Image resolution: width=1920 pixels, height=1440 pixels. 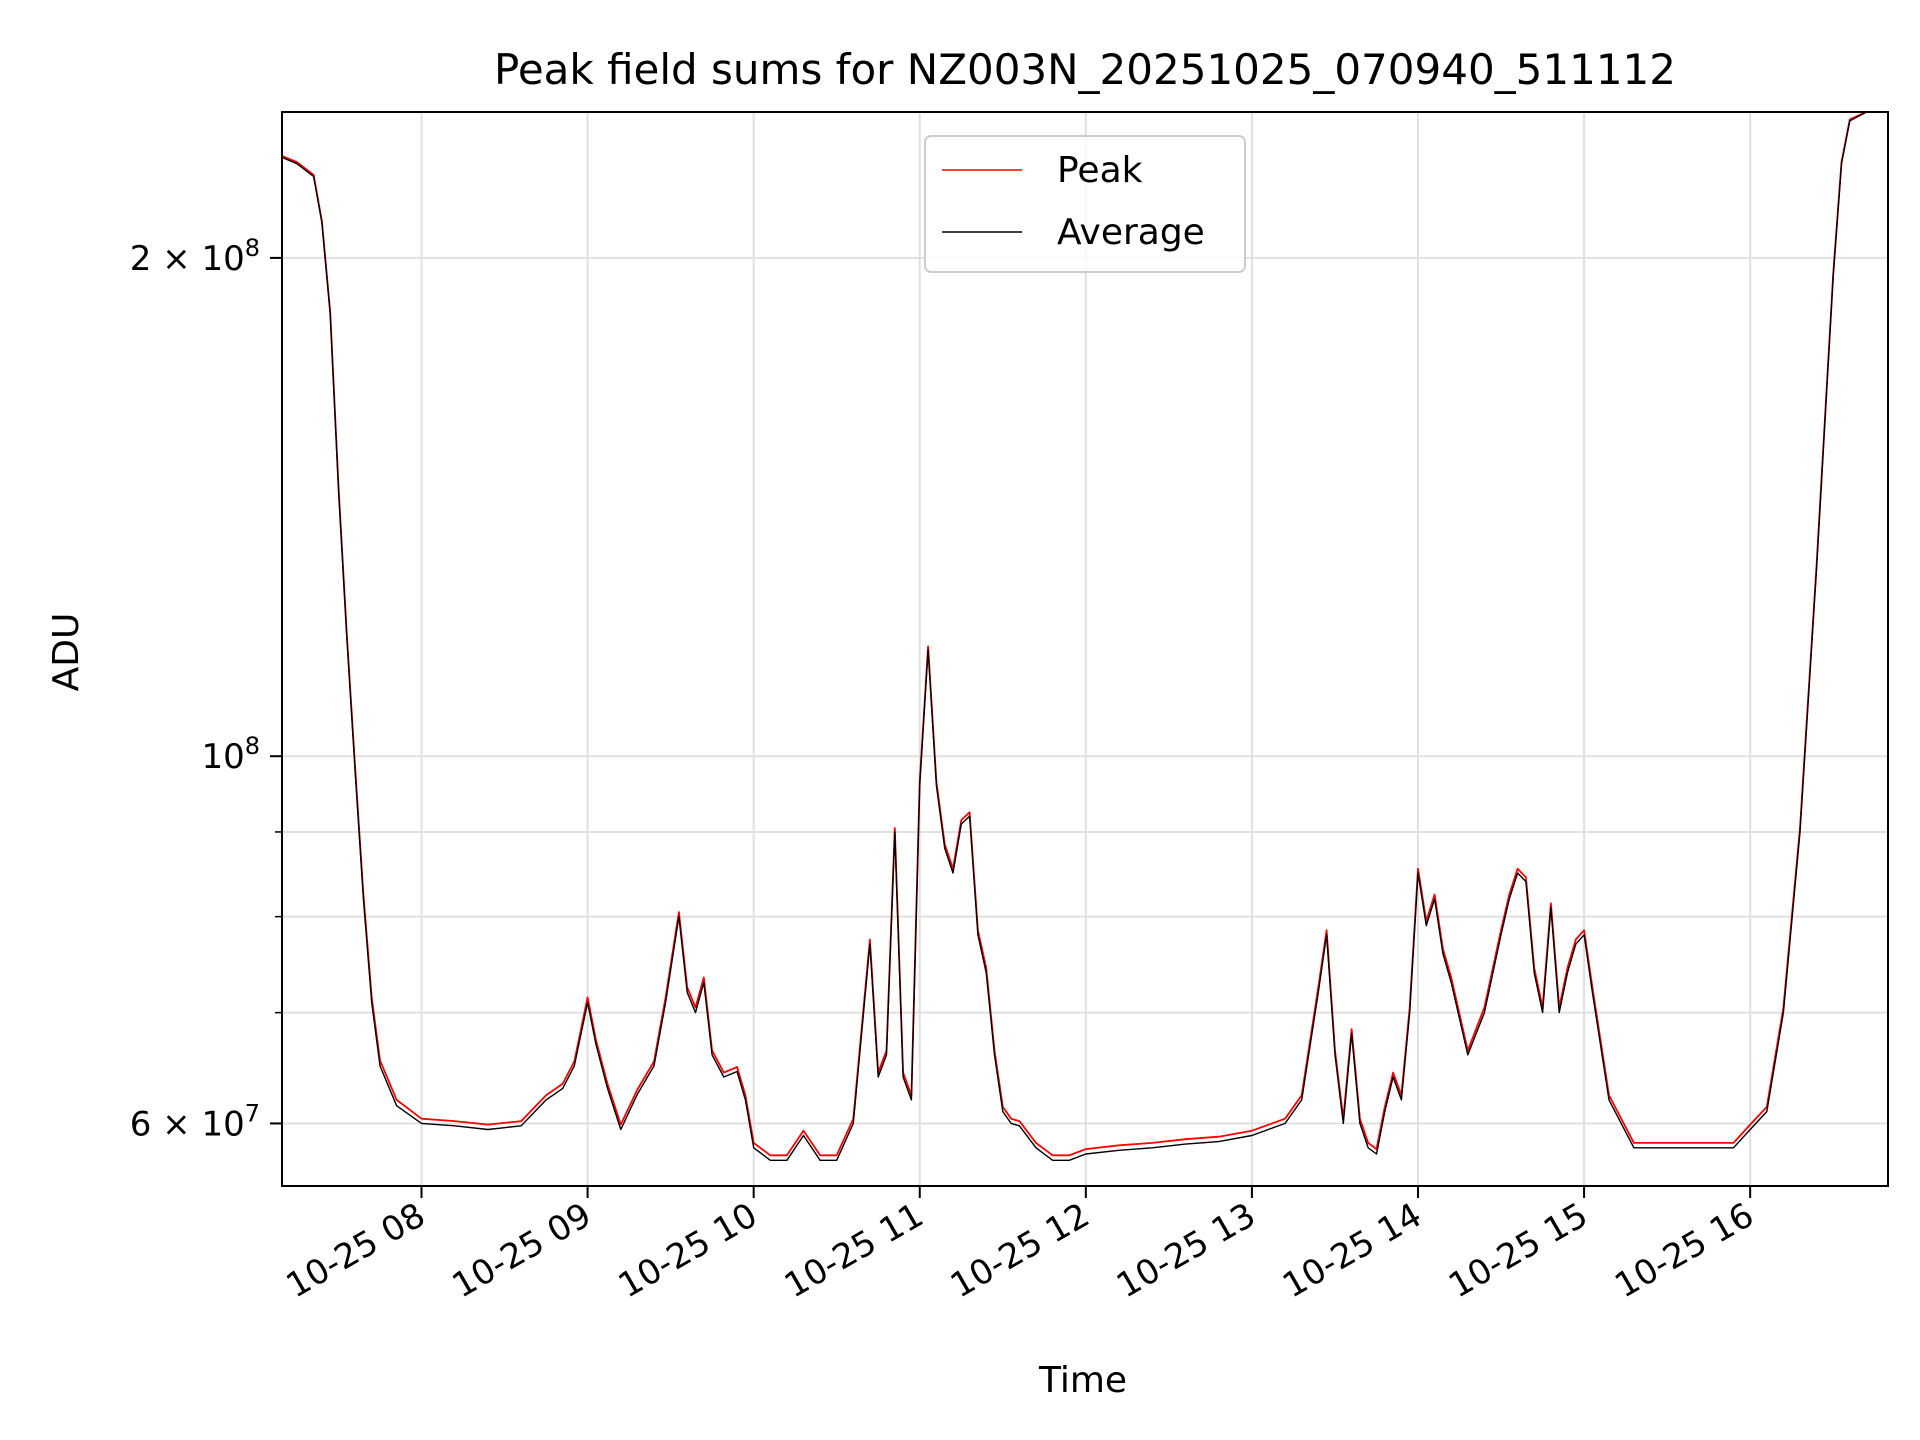 I want to click on legend-label-peak: Peak, so click(x=1100, y=170).